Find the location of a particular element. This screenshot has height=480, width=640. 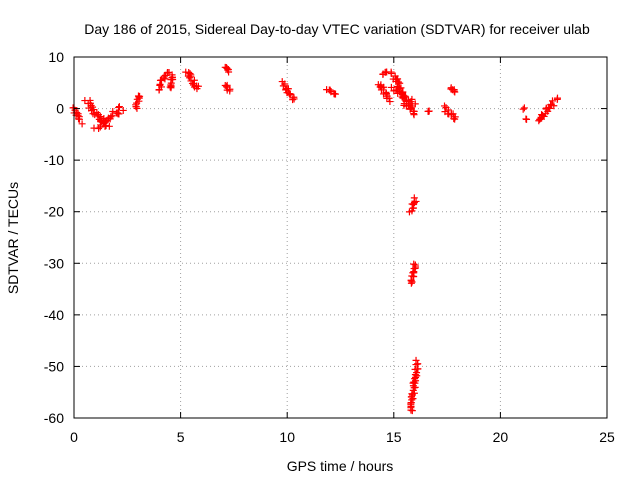

y-tick-label: -60 is located at coordinates (54, 418).